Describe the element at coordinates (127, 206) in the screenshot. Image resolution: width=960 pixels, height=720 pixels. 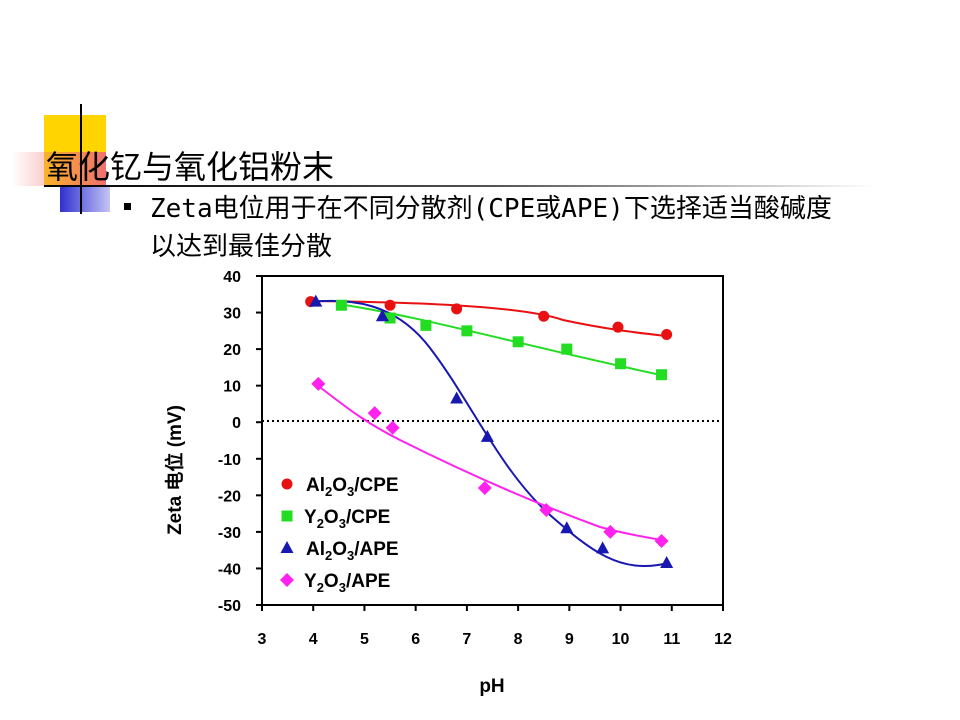
I see `bullet-square-icon` at that location.